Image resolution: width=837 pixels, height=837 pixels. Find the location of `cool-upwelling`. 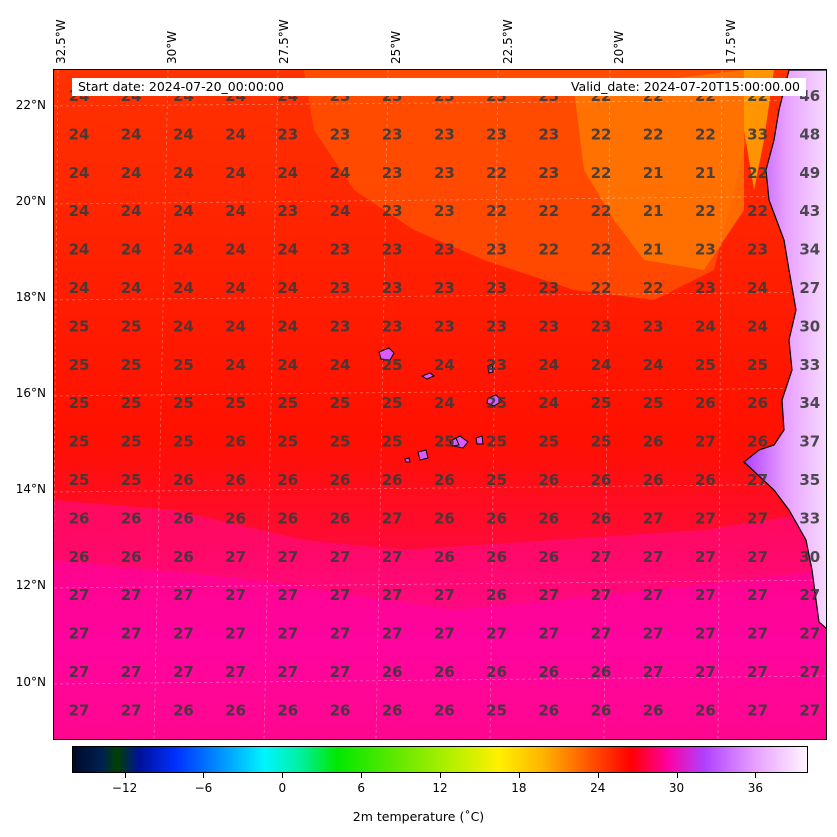

cool-upwelling is located at coordinates (759, 130).